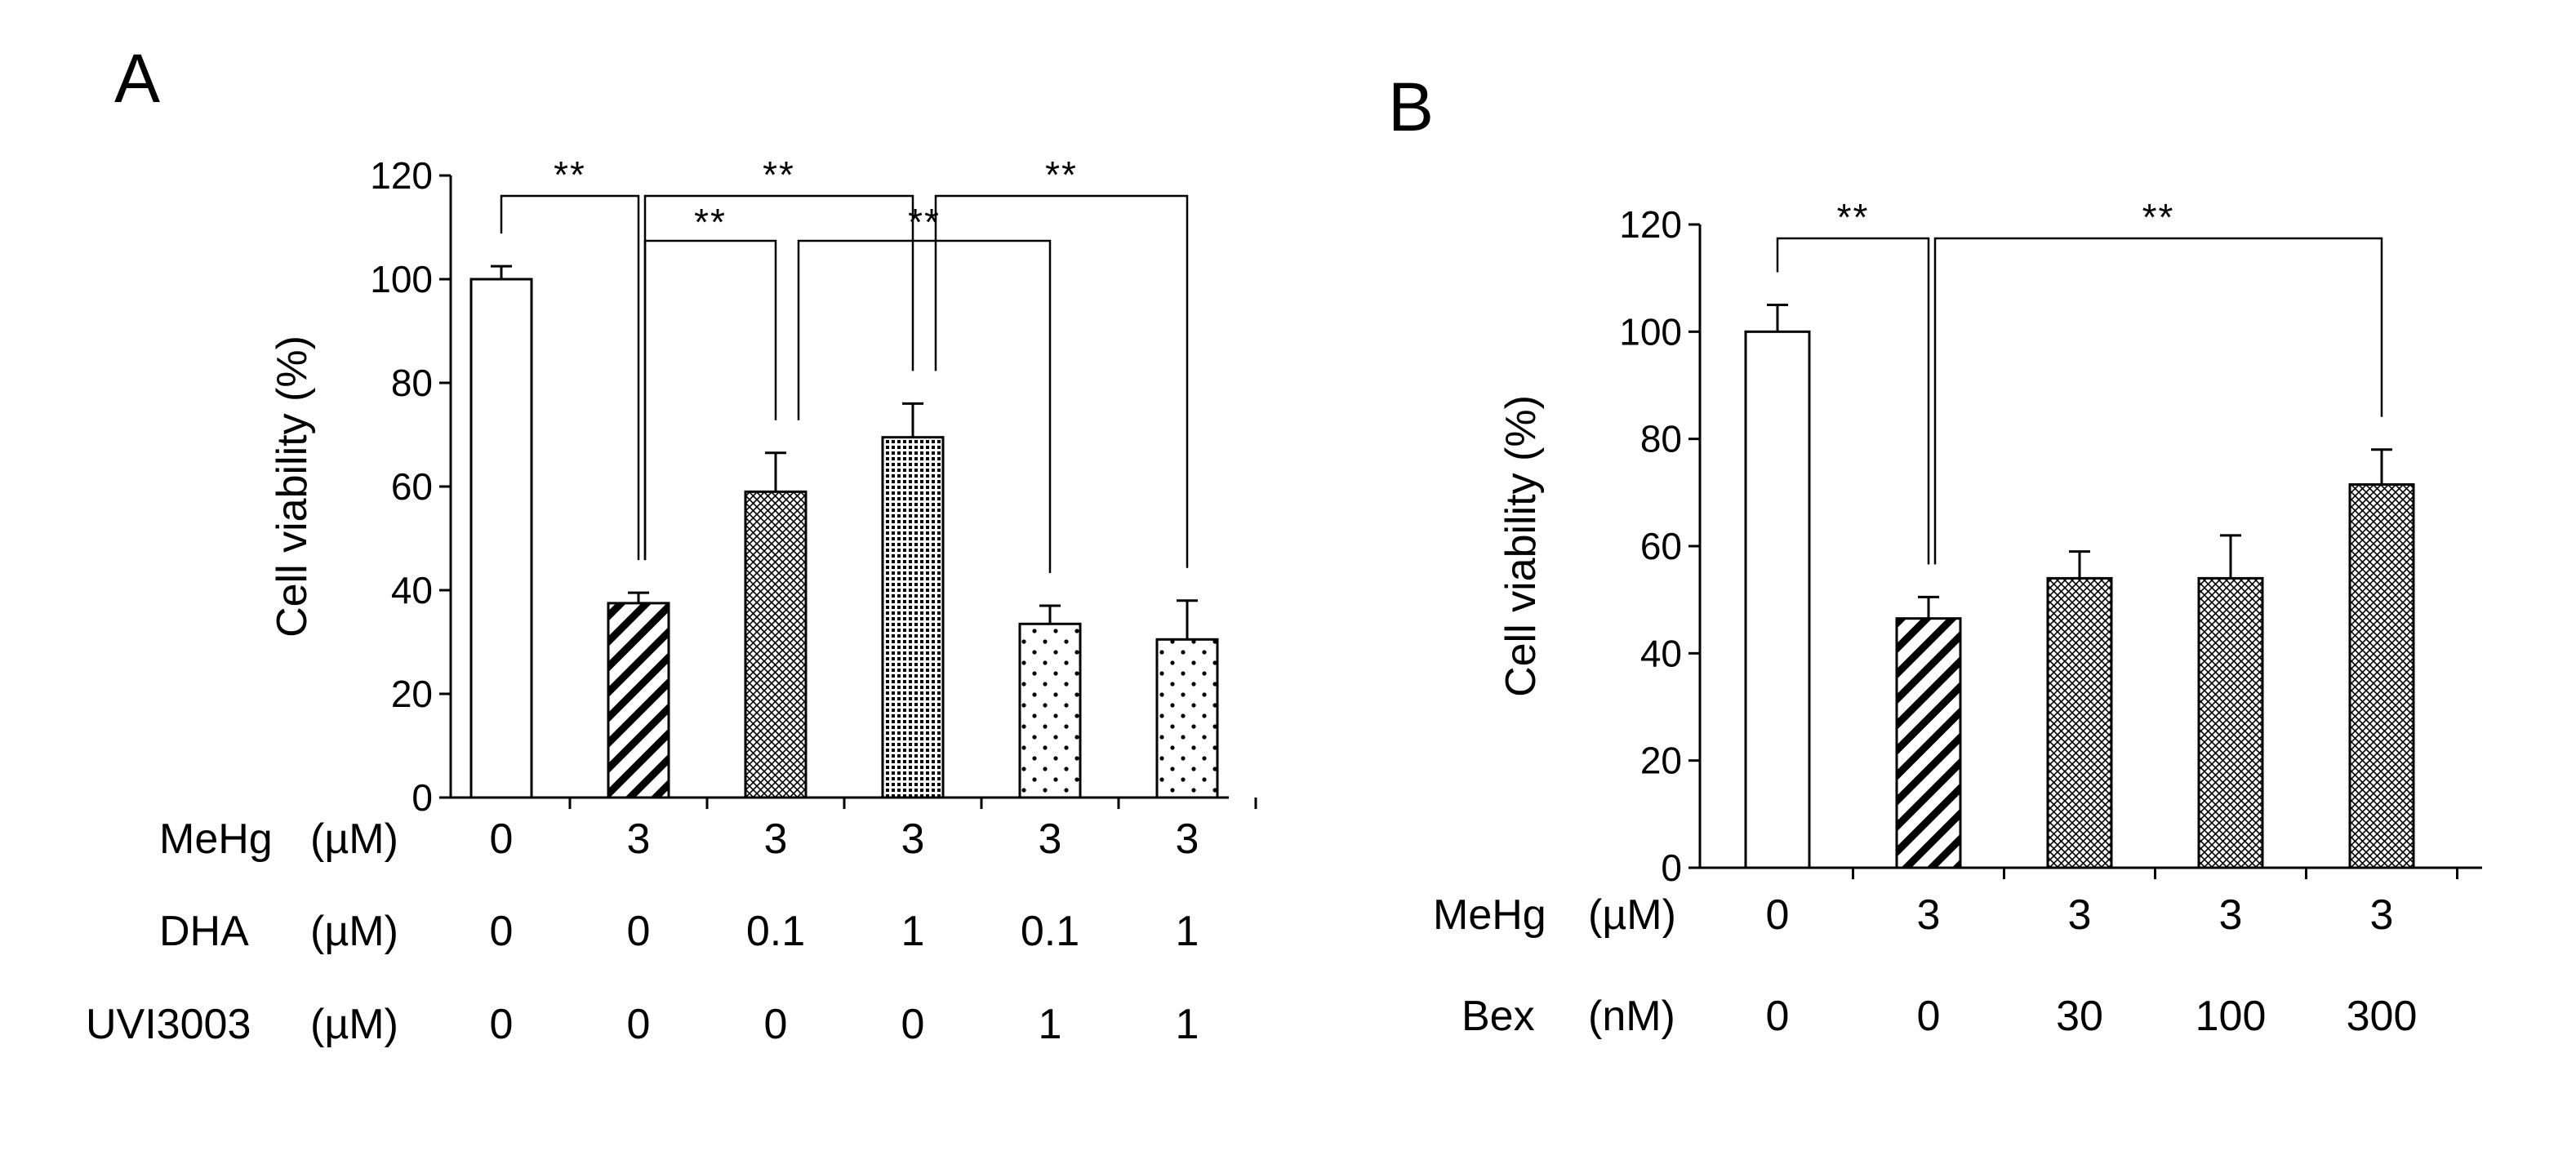 The image size is (2576, 1151). What do you see at coordinates (1650, 225) in the screenshot?
I see `panel-b-y-tick-label: 120` at bounding box center [1650, 225].